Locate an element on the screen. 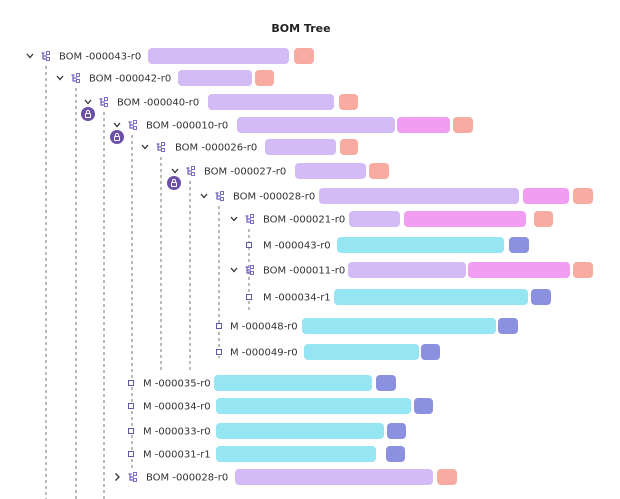  tree-row: BOM -000010-r0 is located at coordinates (293, 125).